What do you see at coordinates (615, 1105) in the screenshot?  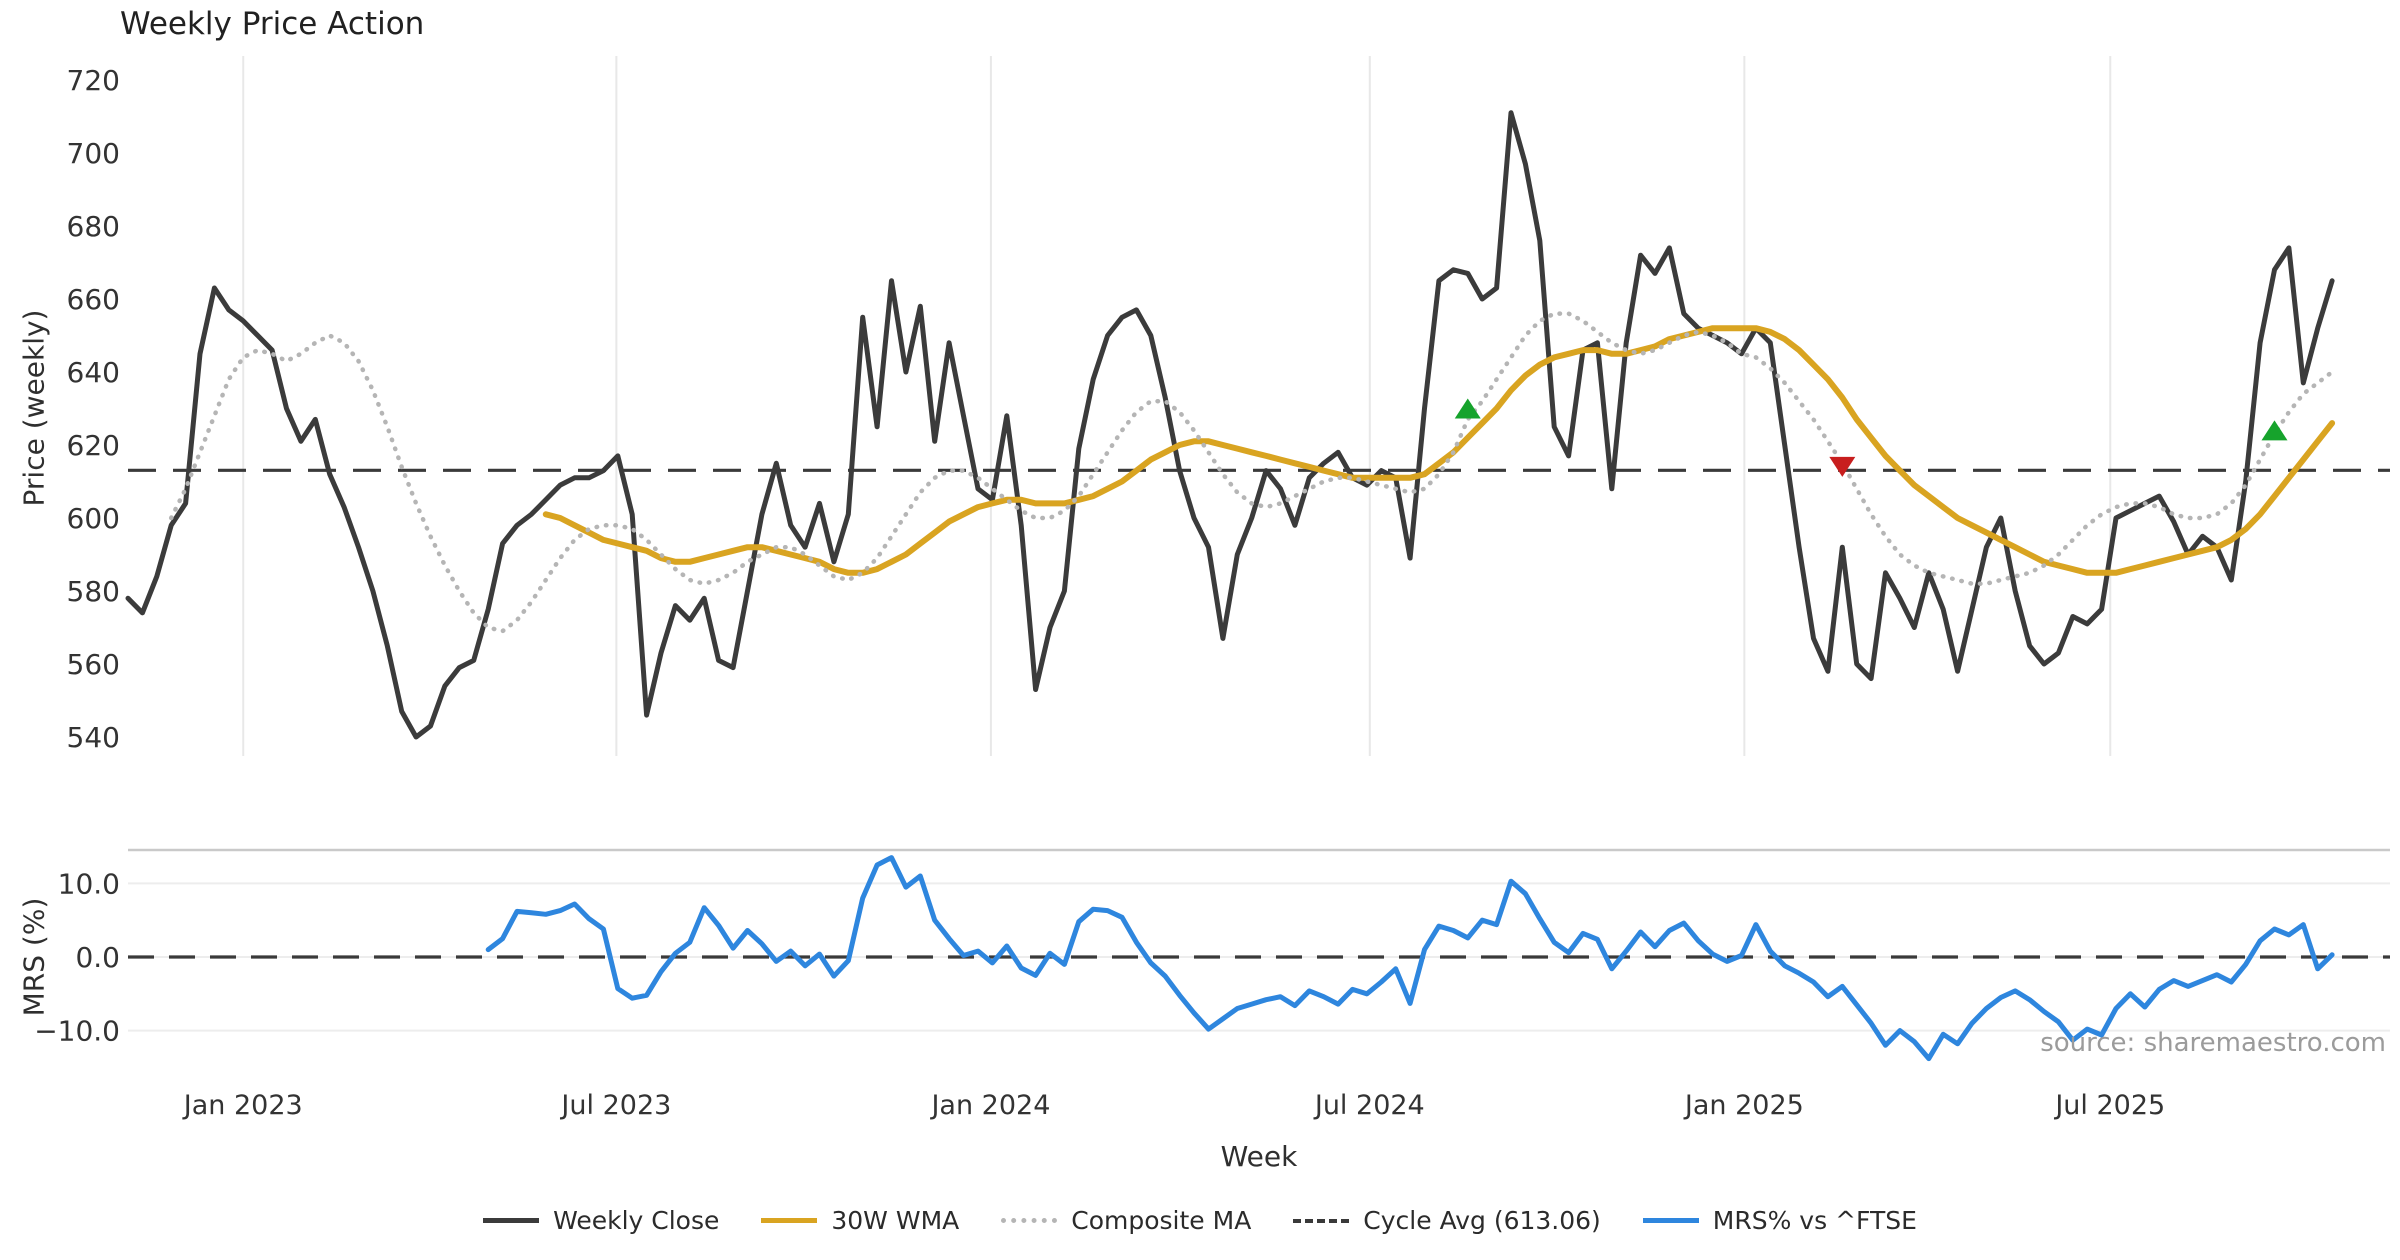 I see `x-tick-label: Jul 2023` at bounding box center [615, 1105].